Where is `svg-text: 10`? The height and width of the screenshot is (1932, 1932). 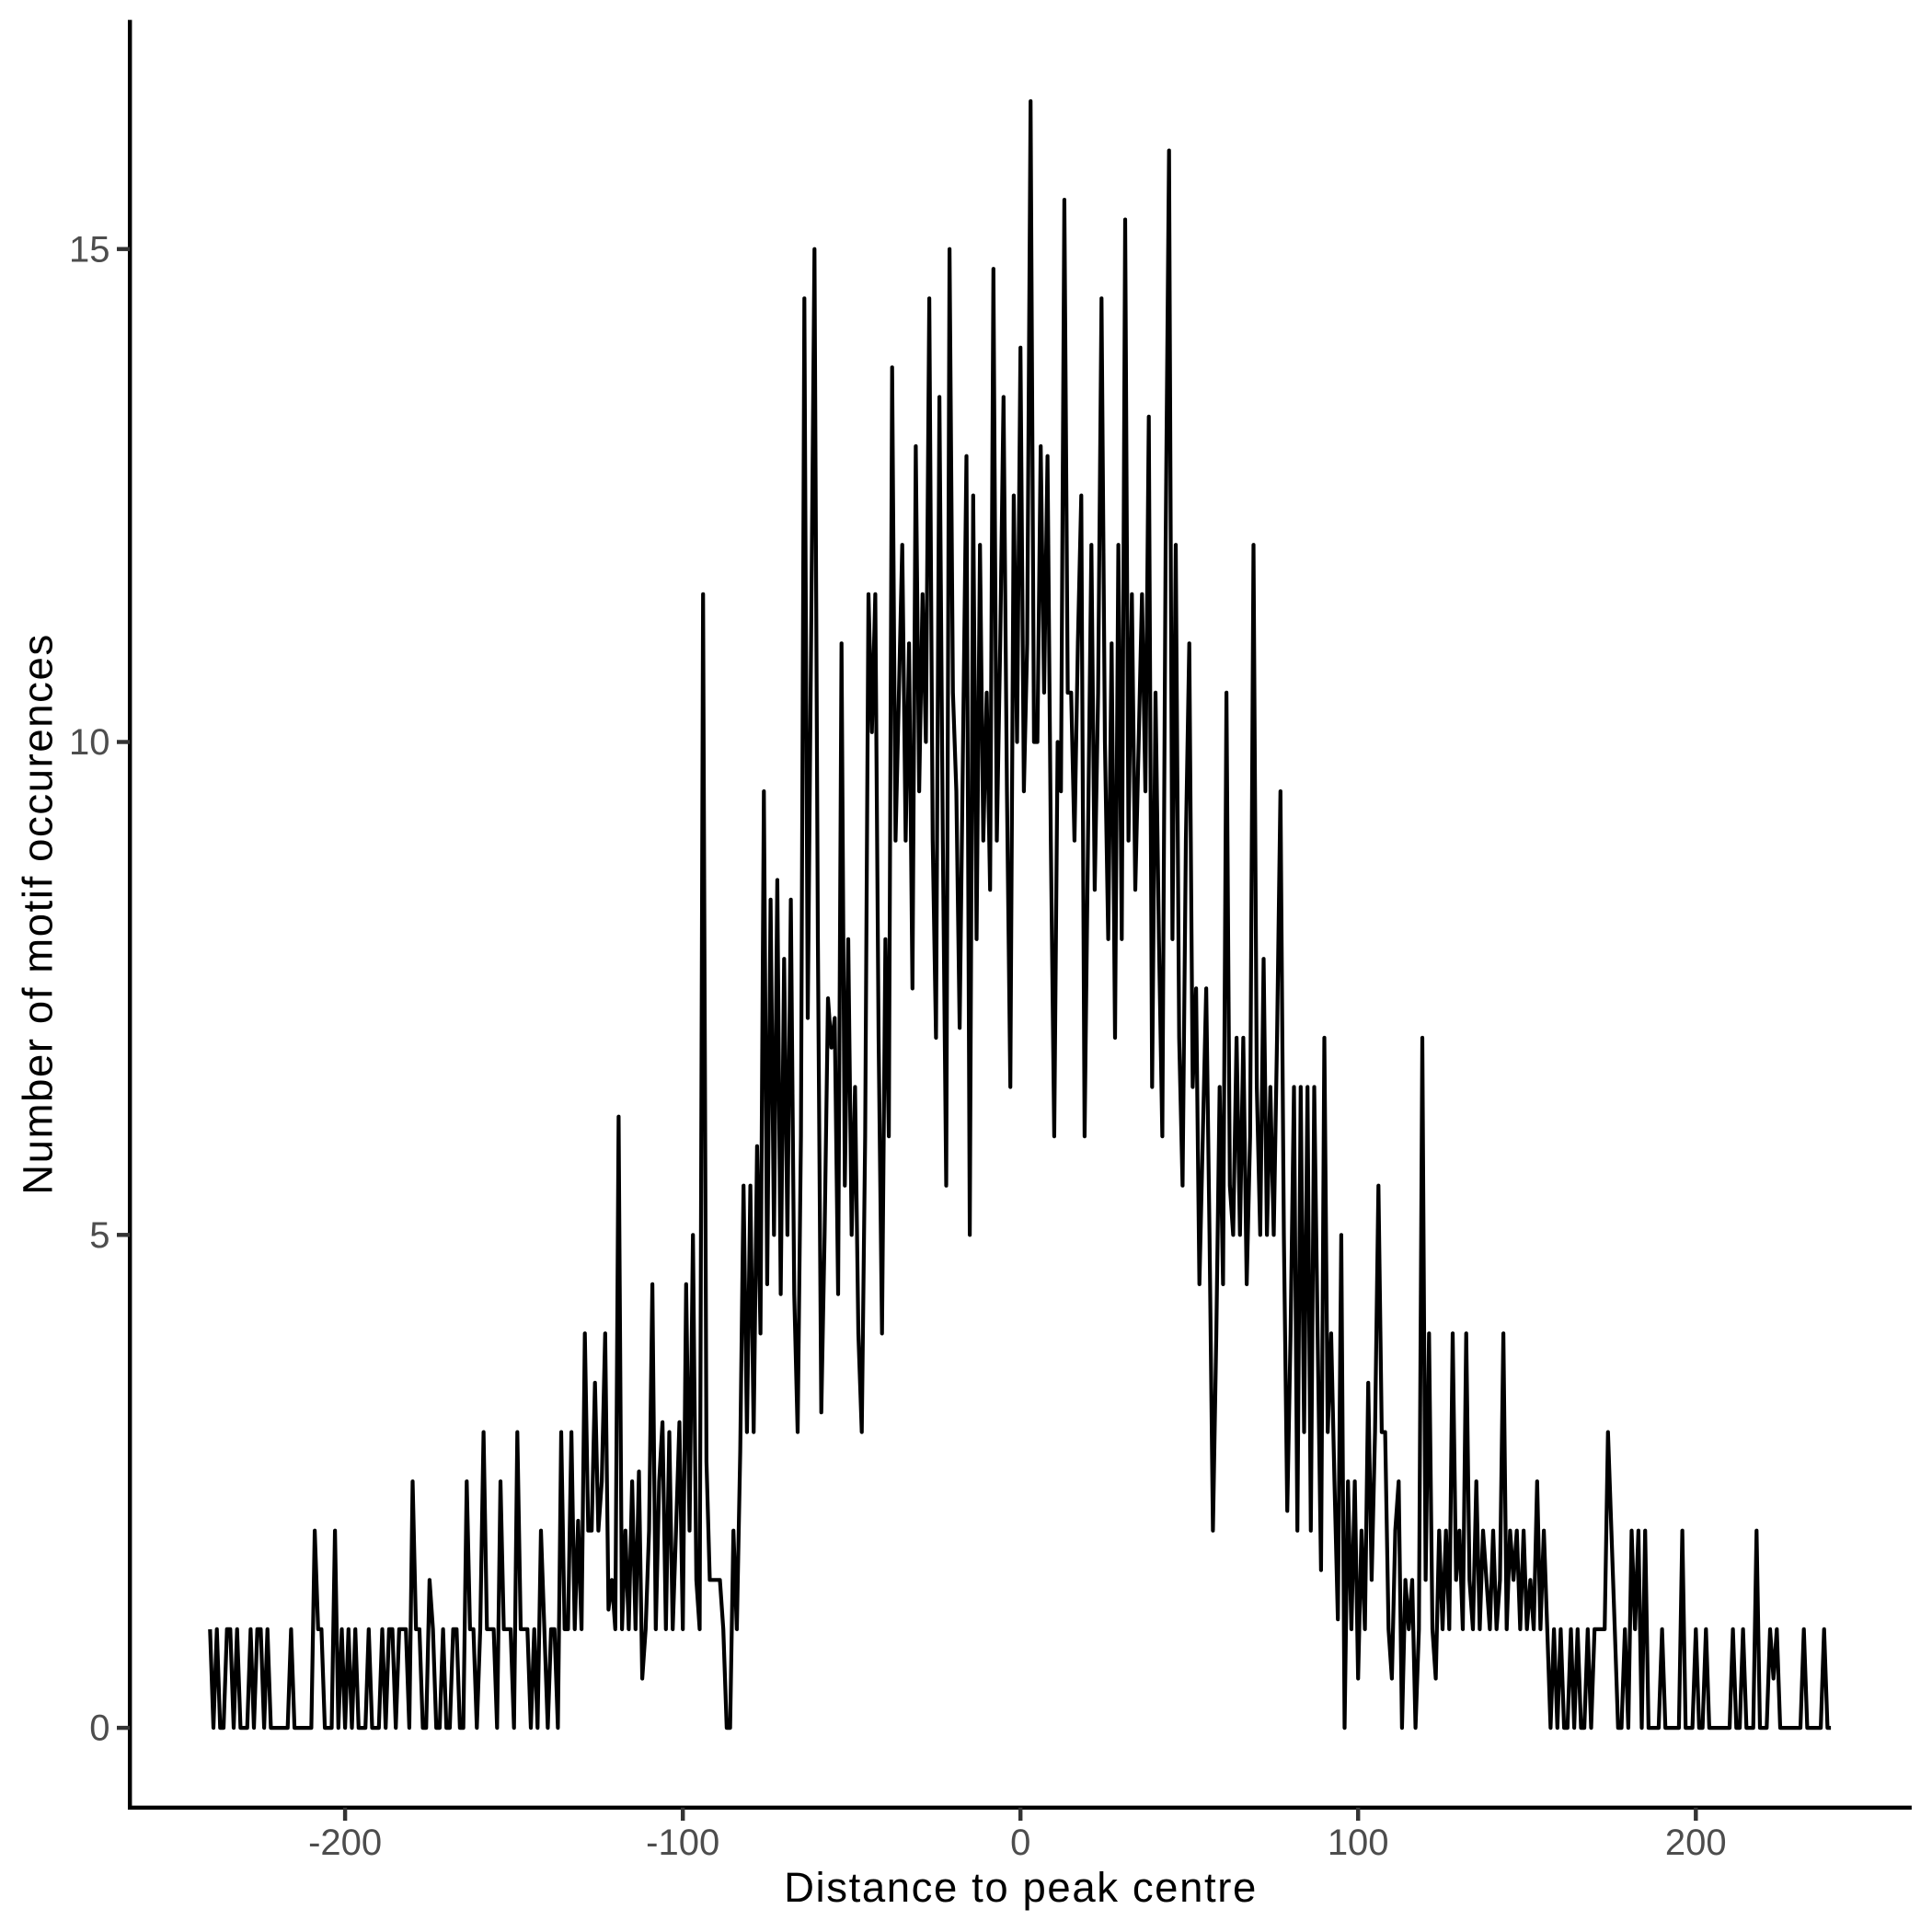 svg-text: 10 is located at coordinates (89, 742).